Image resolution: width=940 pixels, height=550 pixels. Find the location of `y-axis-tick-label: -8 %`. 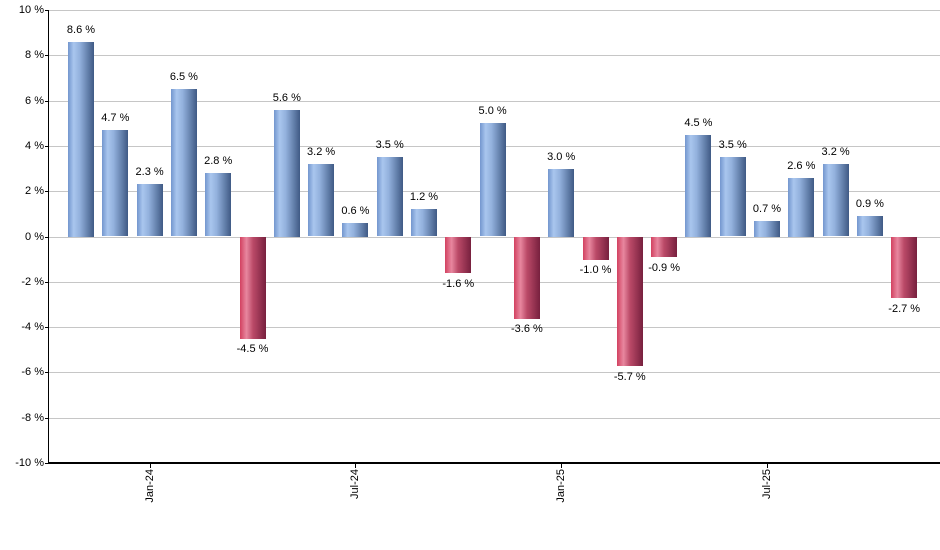

y-axis-tick-label: -8 % is located at coordinates (32, 418).